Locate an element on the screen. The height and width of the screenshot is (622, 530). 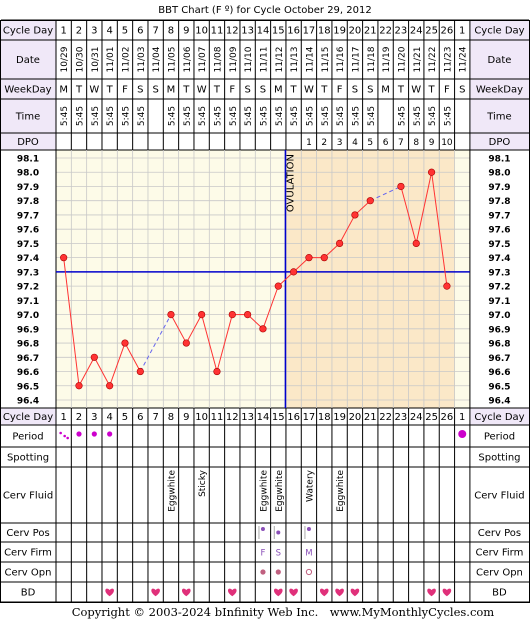
cycle-day-label: 16 is located at coordinates (293, 31).